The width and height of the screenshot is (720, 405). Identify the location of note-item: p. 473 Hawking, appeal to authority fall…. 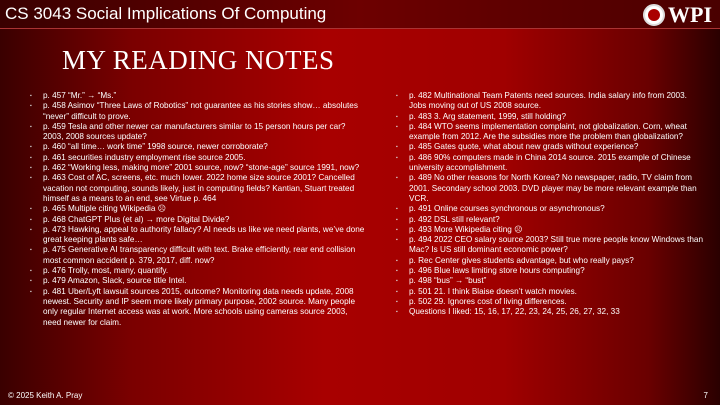
(197, 235).